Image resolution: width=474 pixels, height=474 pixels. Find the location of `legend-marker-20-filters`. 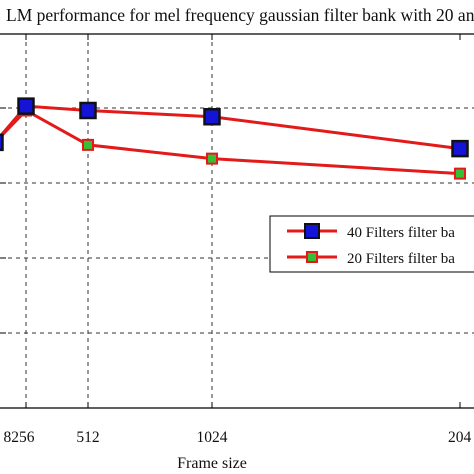

legend-marker-20-filters is located at coordinates (312, 257).